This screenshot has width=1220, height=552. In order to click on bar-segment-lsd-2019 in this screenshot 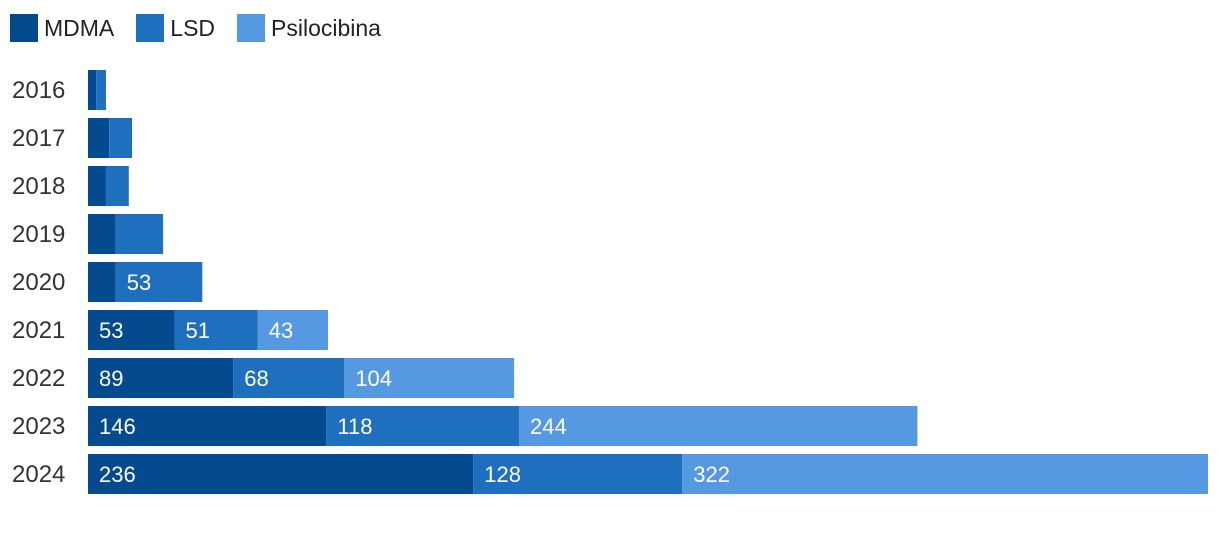, I will do `click(139, 234)`.